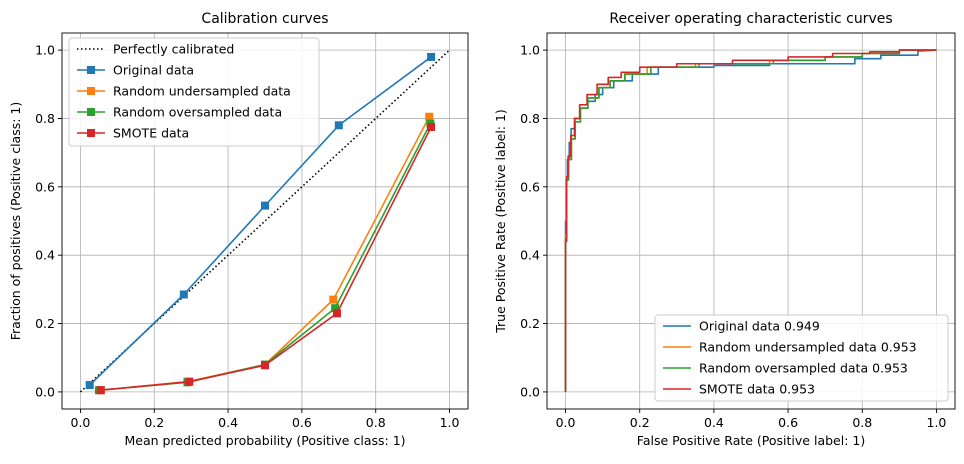  What do you see at coordinates (808, 347) in the screenshot?
I see `legend-label: Random undersampled data 0.953` at bounding box center [808, 347].